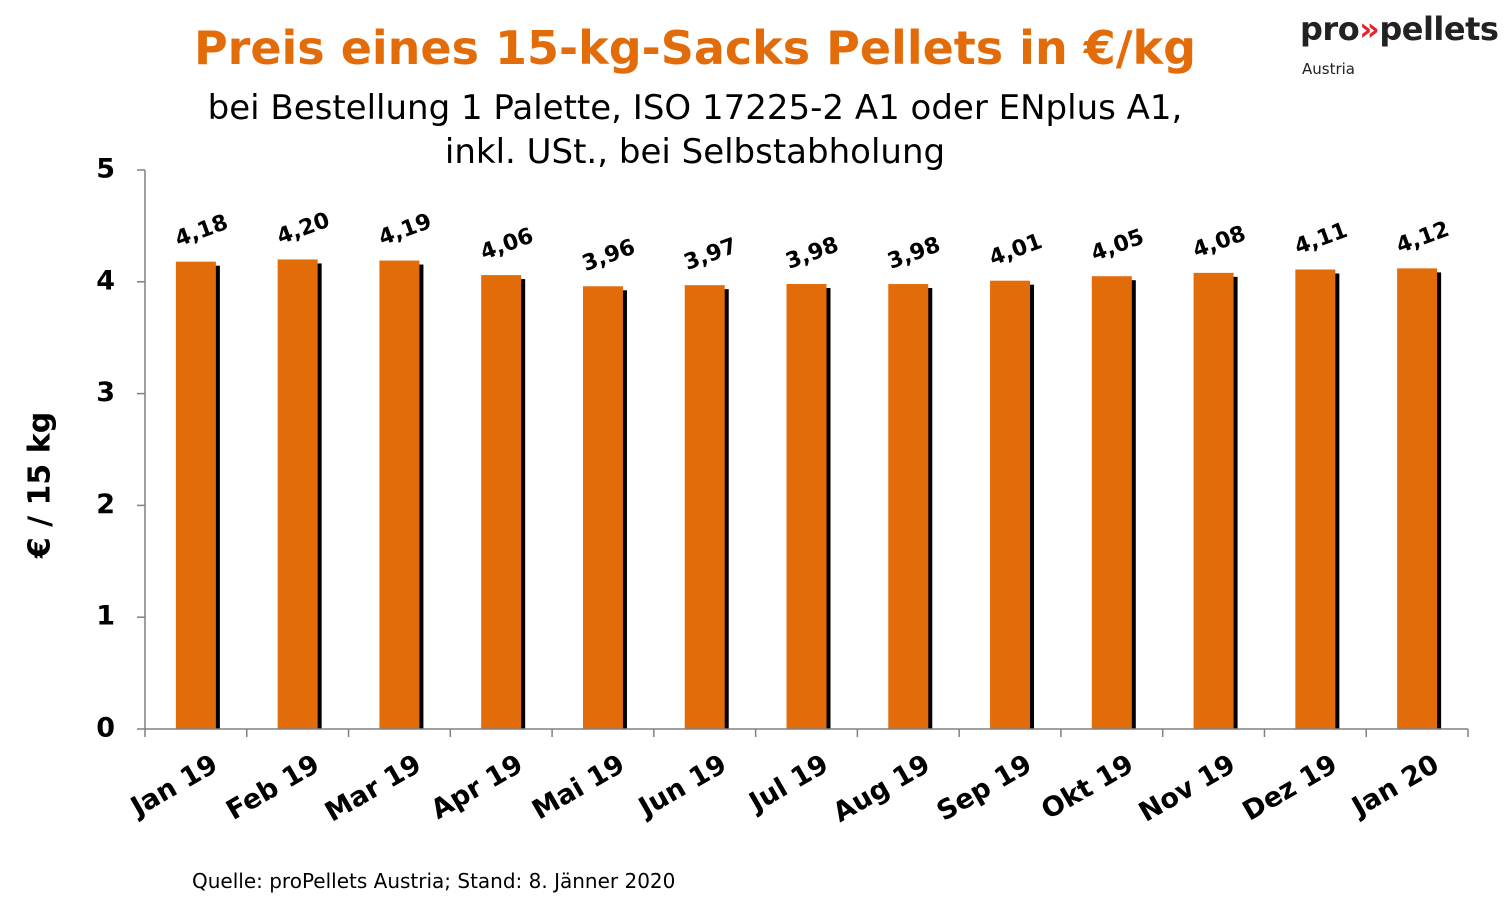  Describe the element at coordinates (373, 789) in the screenshot. I see `x-tick-label: Mar 19` at that location.